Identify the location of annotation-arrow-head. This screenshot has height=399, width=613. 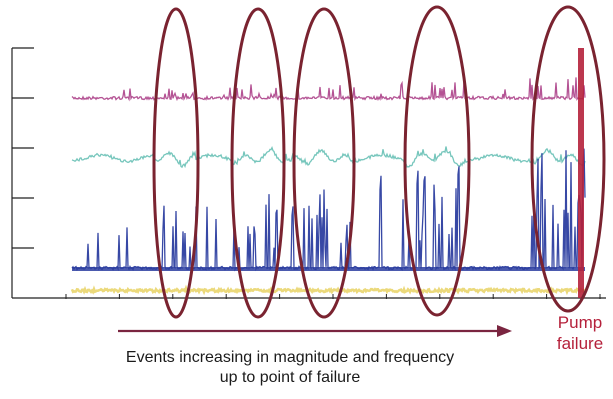
(504, 331).